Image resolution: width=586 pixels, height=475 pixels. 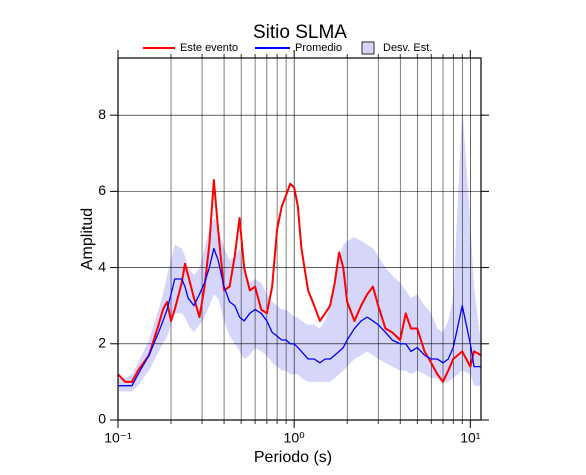 I want to click on legend-swatch, so click(x=368, y=48).